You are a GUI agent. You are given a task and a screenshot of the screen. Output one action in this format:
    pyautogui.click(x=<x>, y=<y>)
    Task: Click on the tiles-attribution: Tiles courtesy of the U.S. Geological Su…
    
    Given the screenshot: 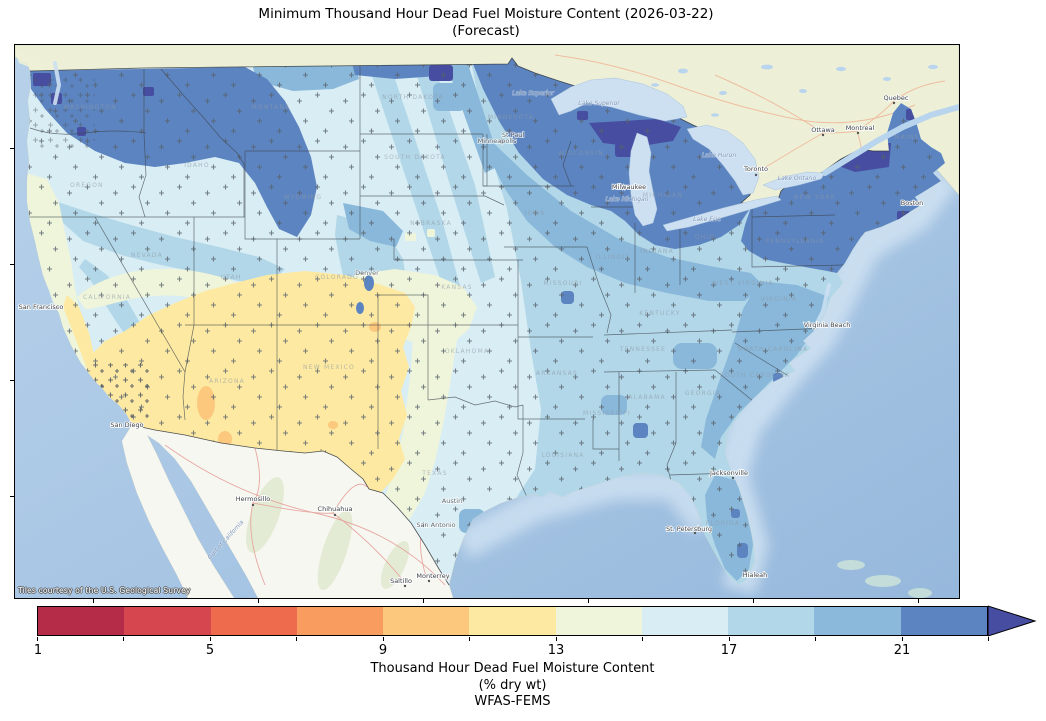 What is the action you would take?
    pyautogui.click(x=104, y=590)
    